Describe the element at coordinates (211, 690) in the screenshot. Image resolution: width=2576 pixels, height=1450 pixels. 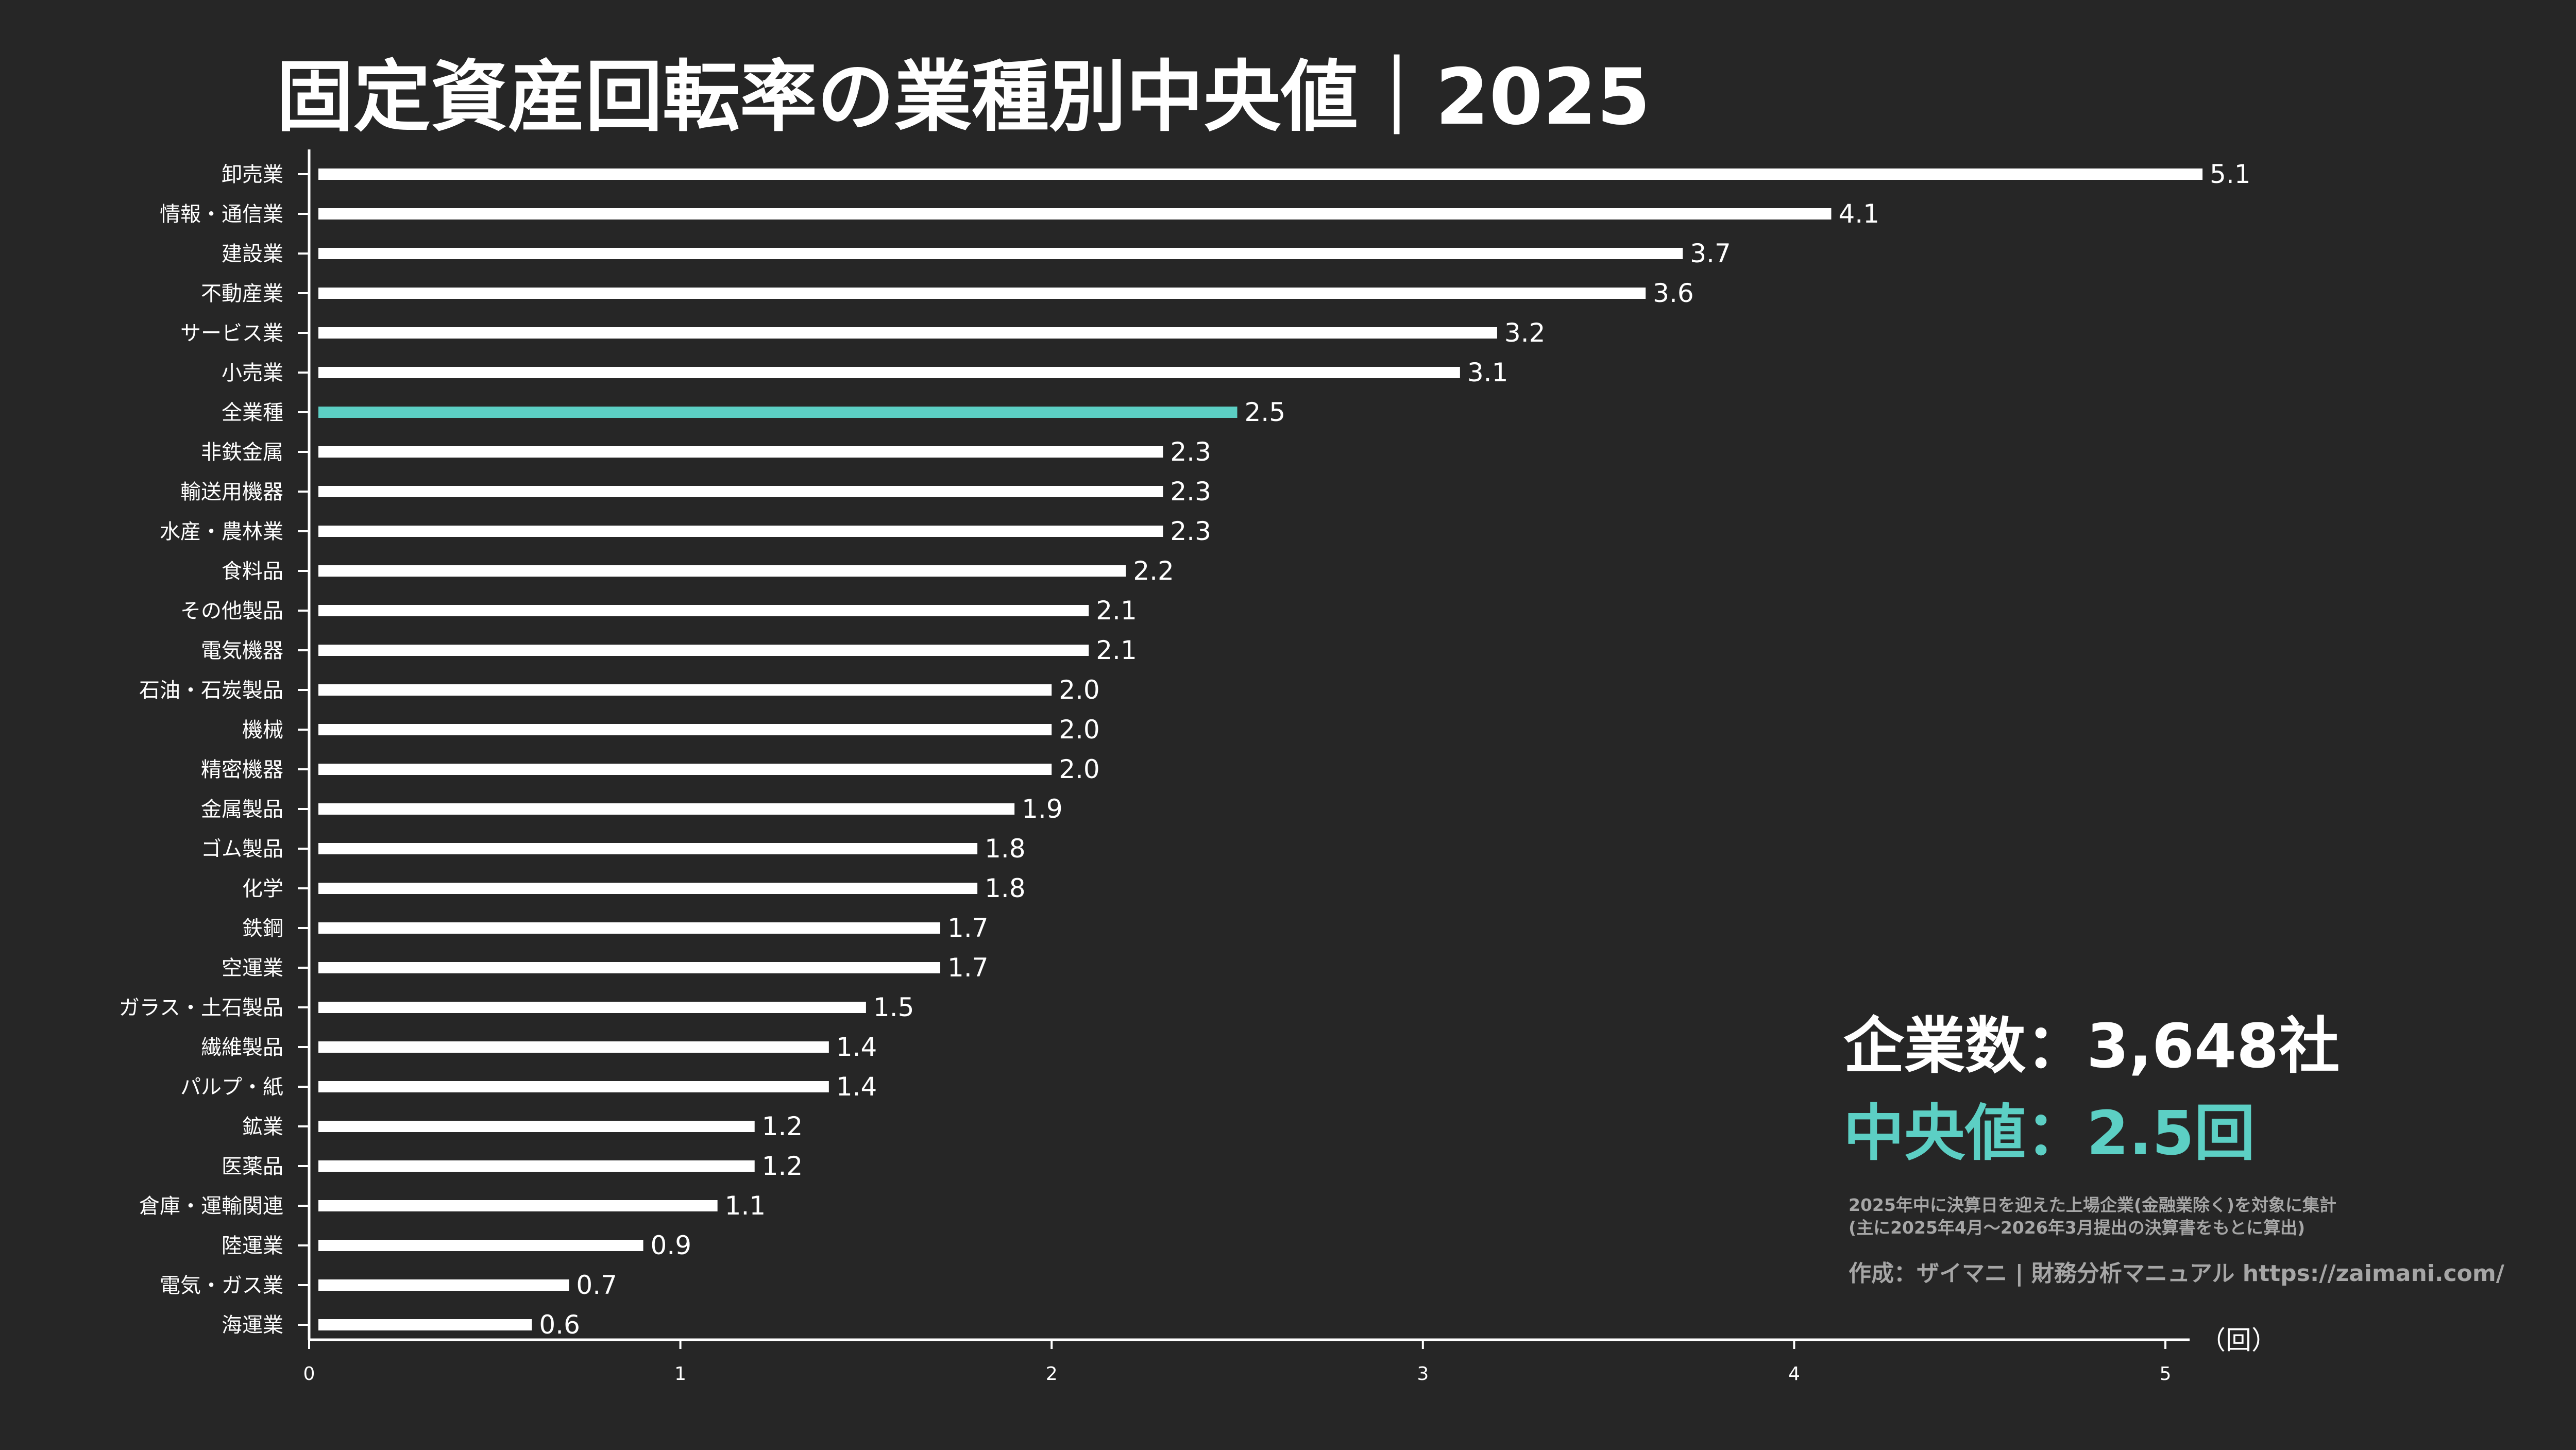
I see `category-label: 石油・石炭製品` at that location.